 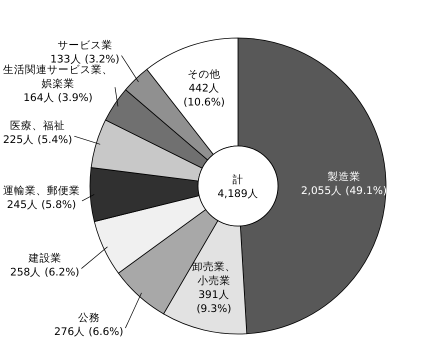 What do you see at coordinates (214, 302) in the screenshot?
I see `data-label: 391人 (9.3%)` at bounding box center [214, 302].